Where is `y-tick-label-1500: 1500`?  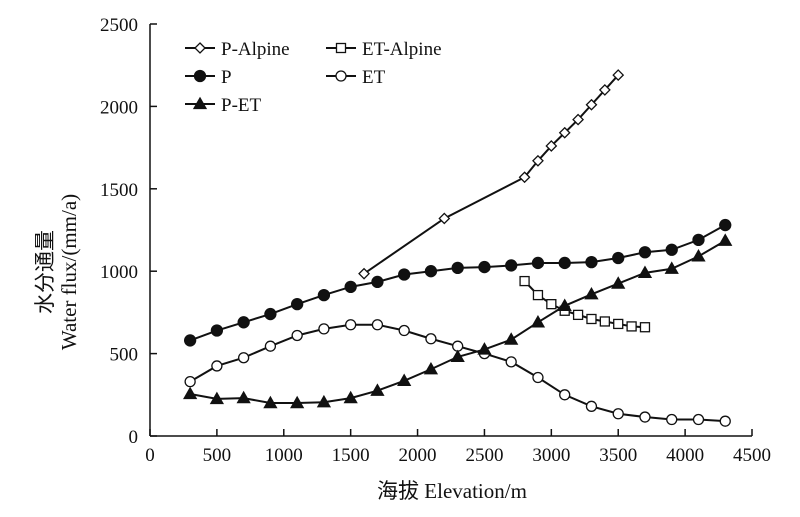
y-tick-label-1500: 1500 is located at coordinates (119, 190).